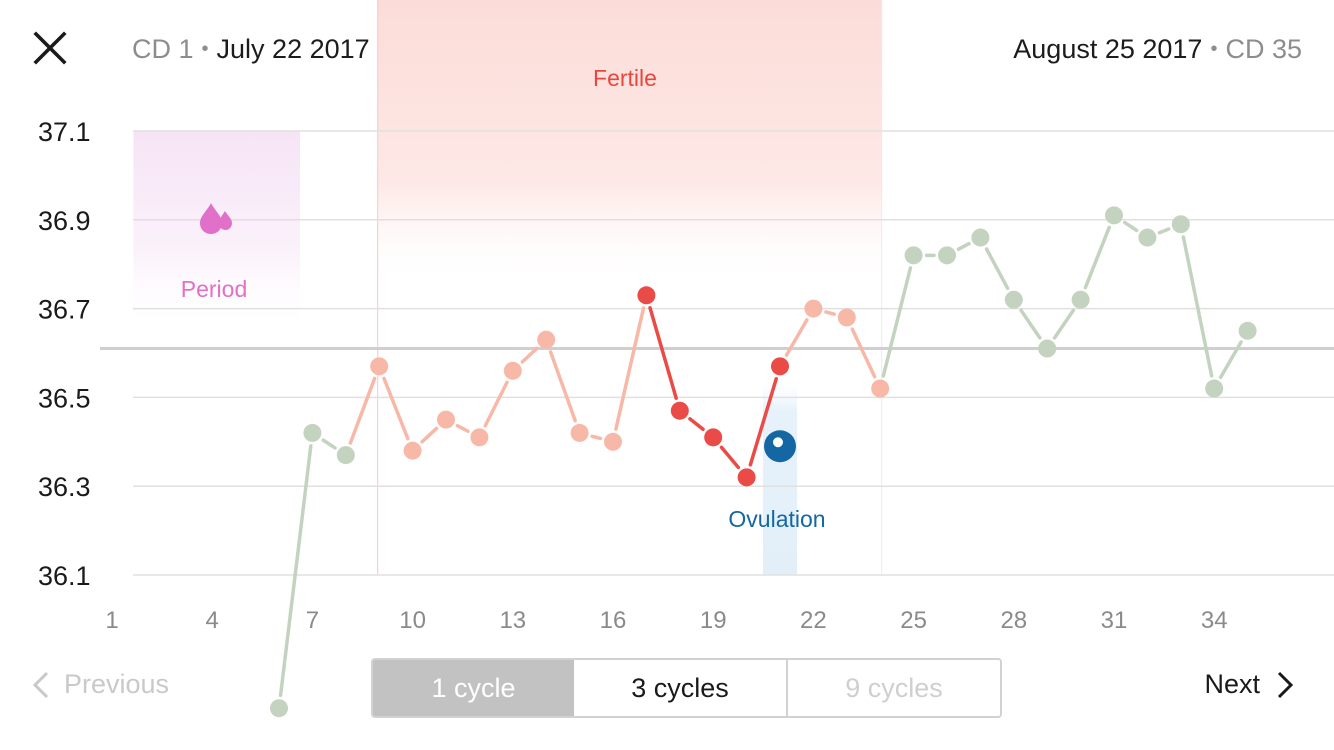 Image resolution: width=1334 pixels, height=750 pixels. I want to click on x-tick-label: 7, so click(312, 620).